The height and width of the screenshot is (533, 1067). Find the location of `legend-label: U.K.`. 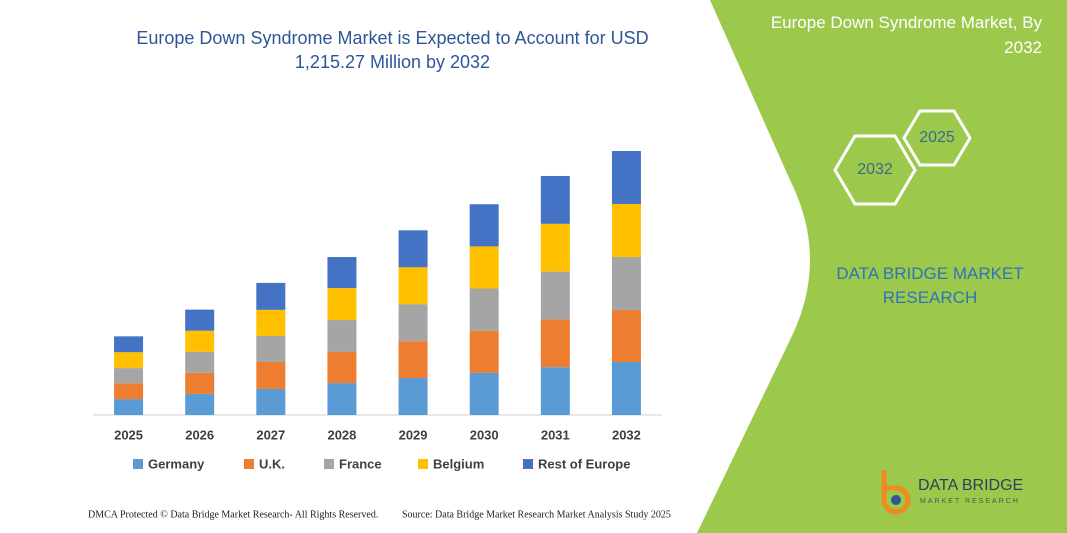

legend-label: U.K. is located at coordinates (272, 463).